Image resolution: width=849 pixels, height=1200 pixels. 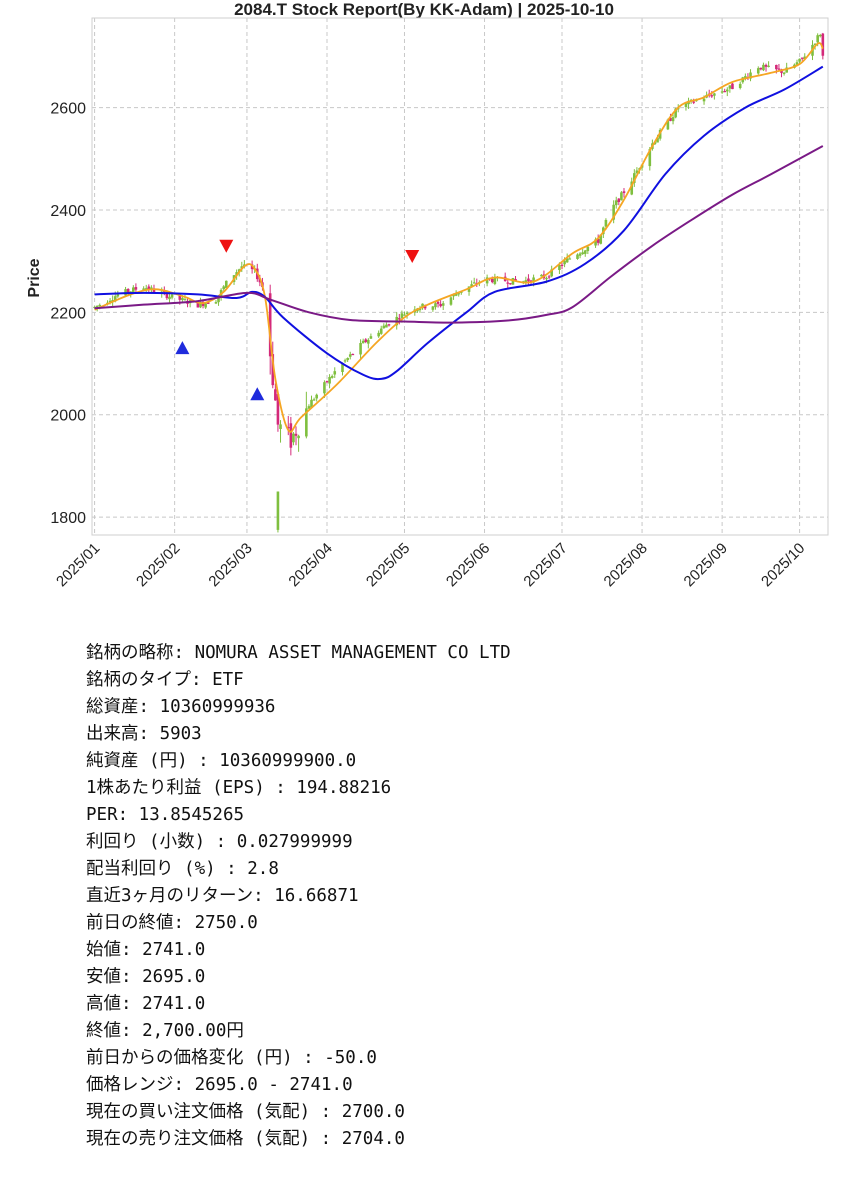 I want to click on y-tick-label: 2200, so click(x=68, y=313).